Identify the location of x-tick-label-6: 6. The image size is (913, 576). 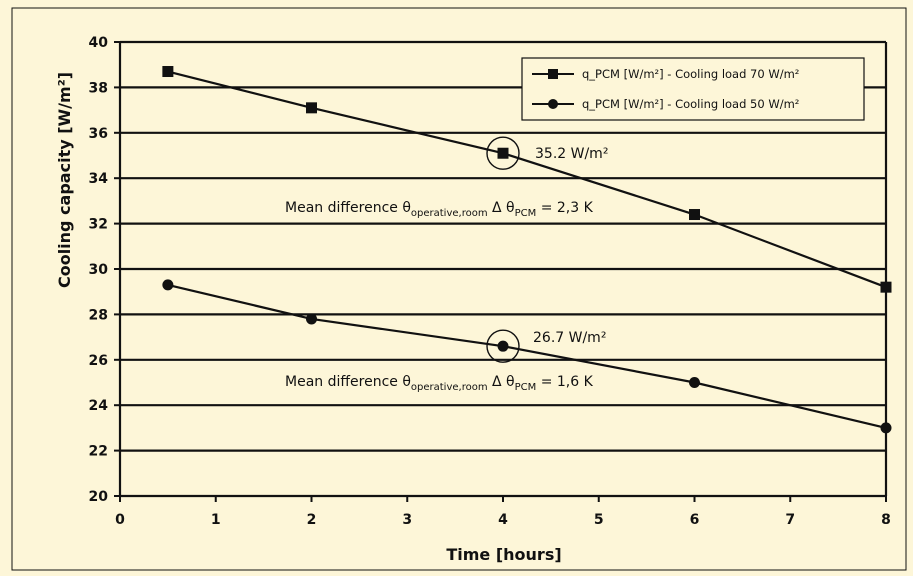
(695, 520).